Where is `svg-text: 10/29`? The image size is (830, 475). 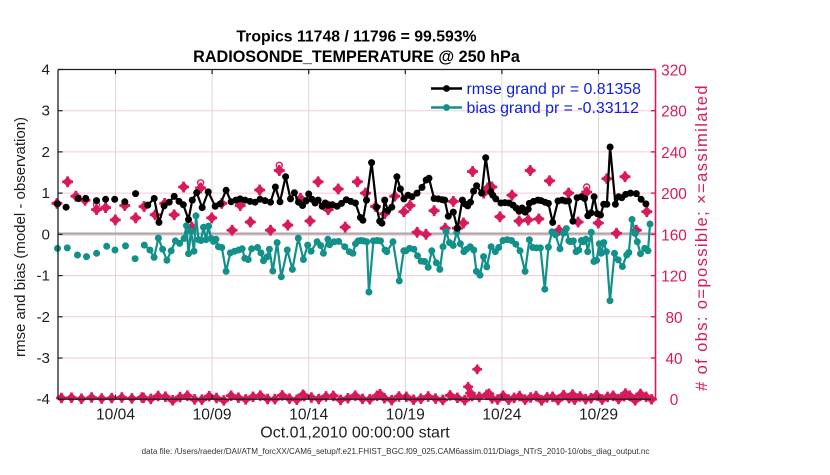 svg-text: 10/29 is located at coordinates (598, 415).